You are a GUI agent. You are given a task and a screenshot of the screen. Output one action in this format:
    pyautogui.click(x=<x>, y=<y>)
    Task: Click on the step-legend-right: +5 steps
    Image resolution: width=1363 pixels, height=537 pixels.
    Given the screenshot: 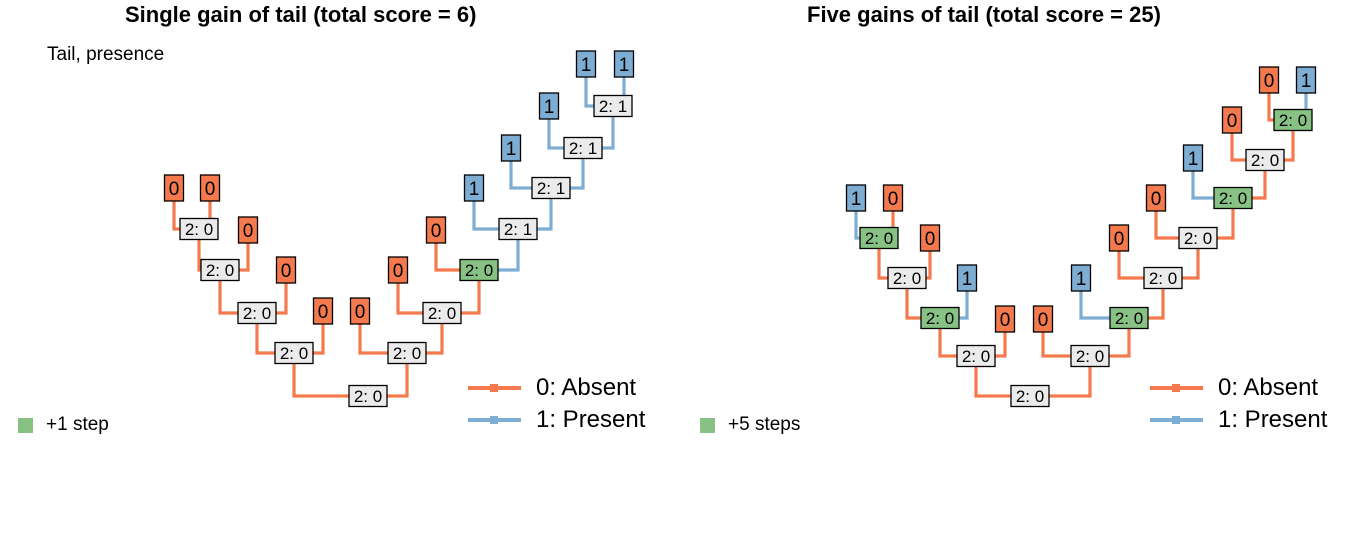 What is the action you would take?
    pyautogui.click(x=750, y=425)
    